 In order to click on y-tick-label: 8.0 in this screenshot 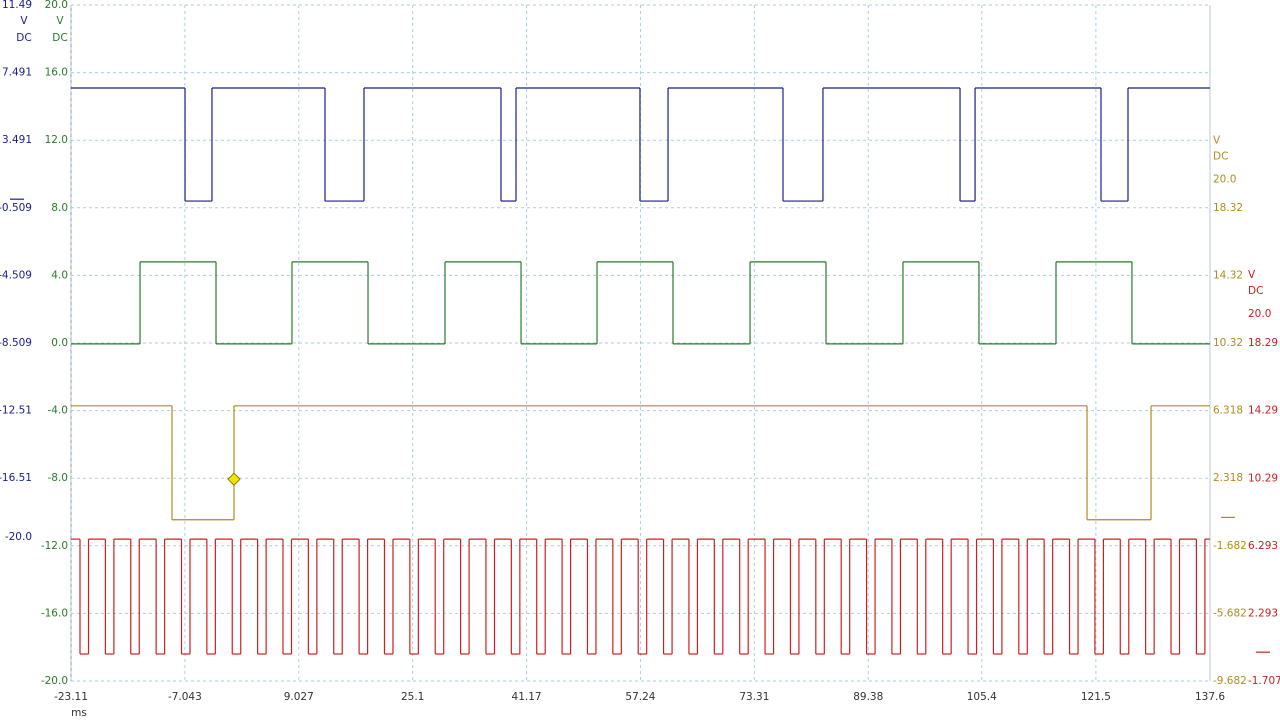, I will do `click(59, 208)`.